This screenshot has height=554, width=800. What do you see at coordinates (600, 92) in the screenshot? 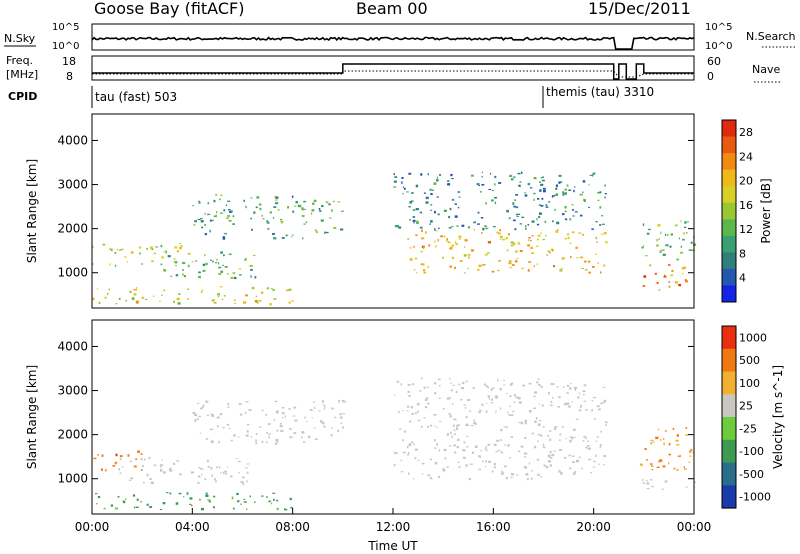
I see `cpid-program-2: themis (tau) 3310` at bounding box center [600, 92].